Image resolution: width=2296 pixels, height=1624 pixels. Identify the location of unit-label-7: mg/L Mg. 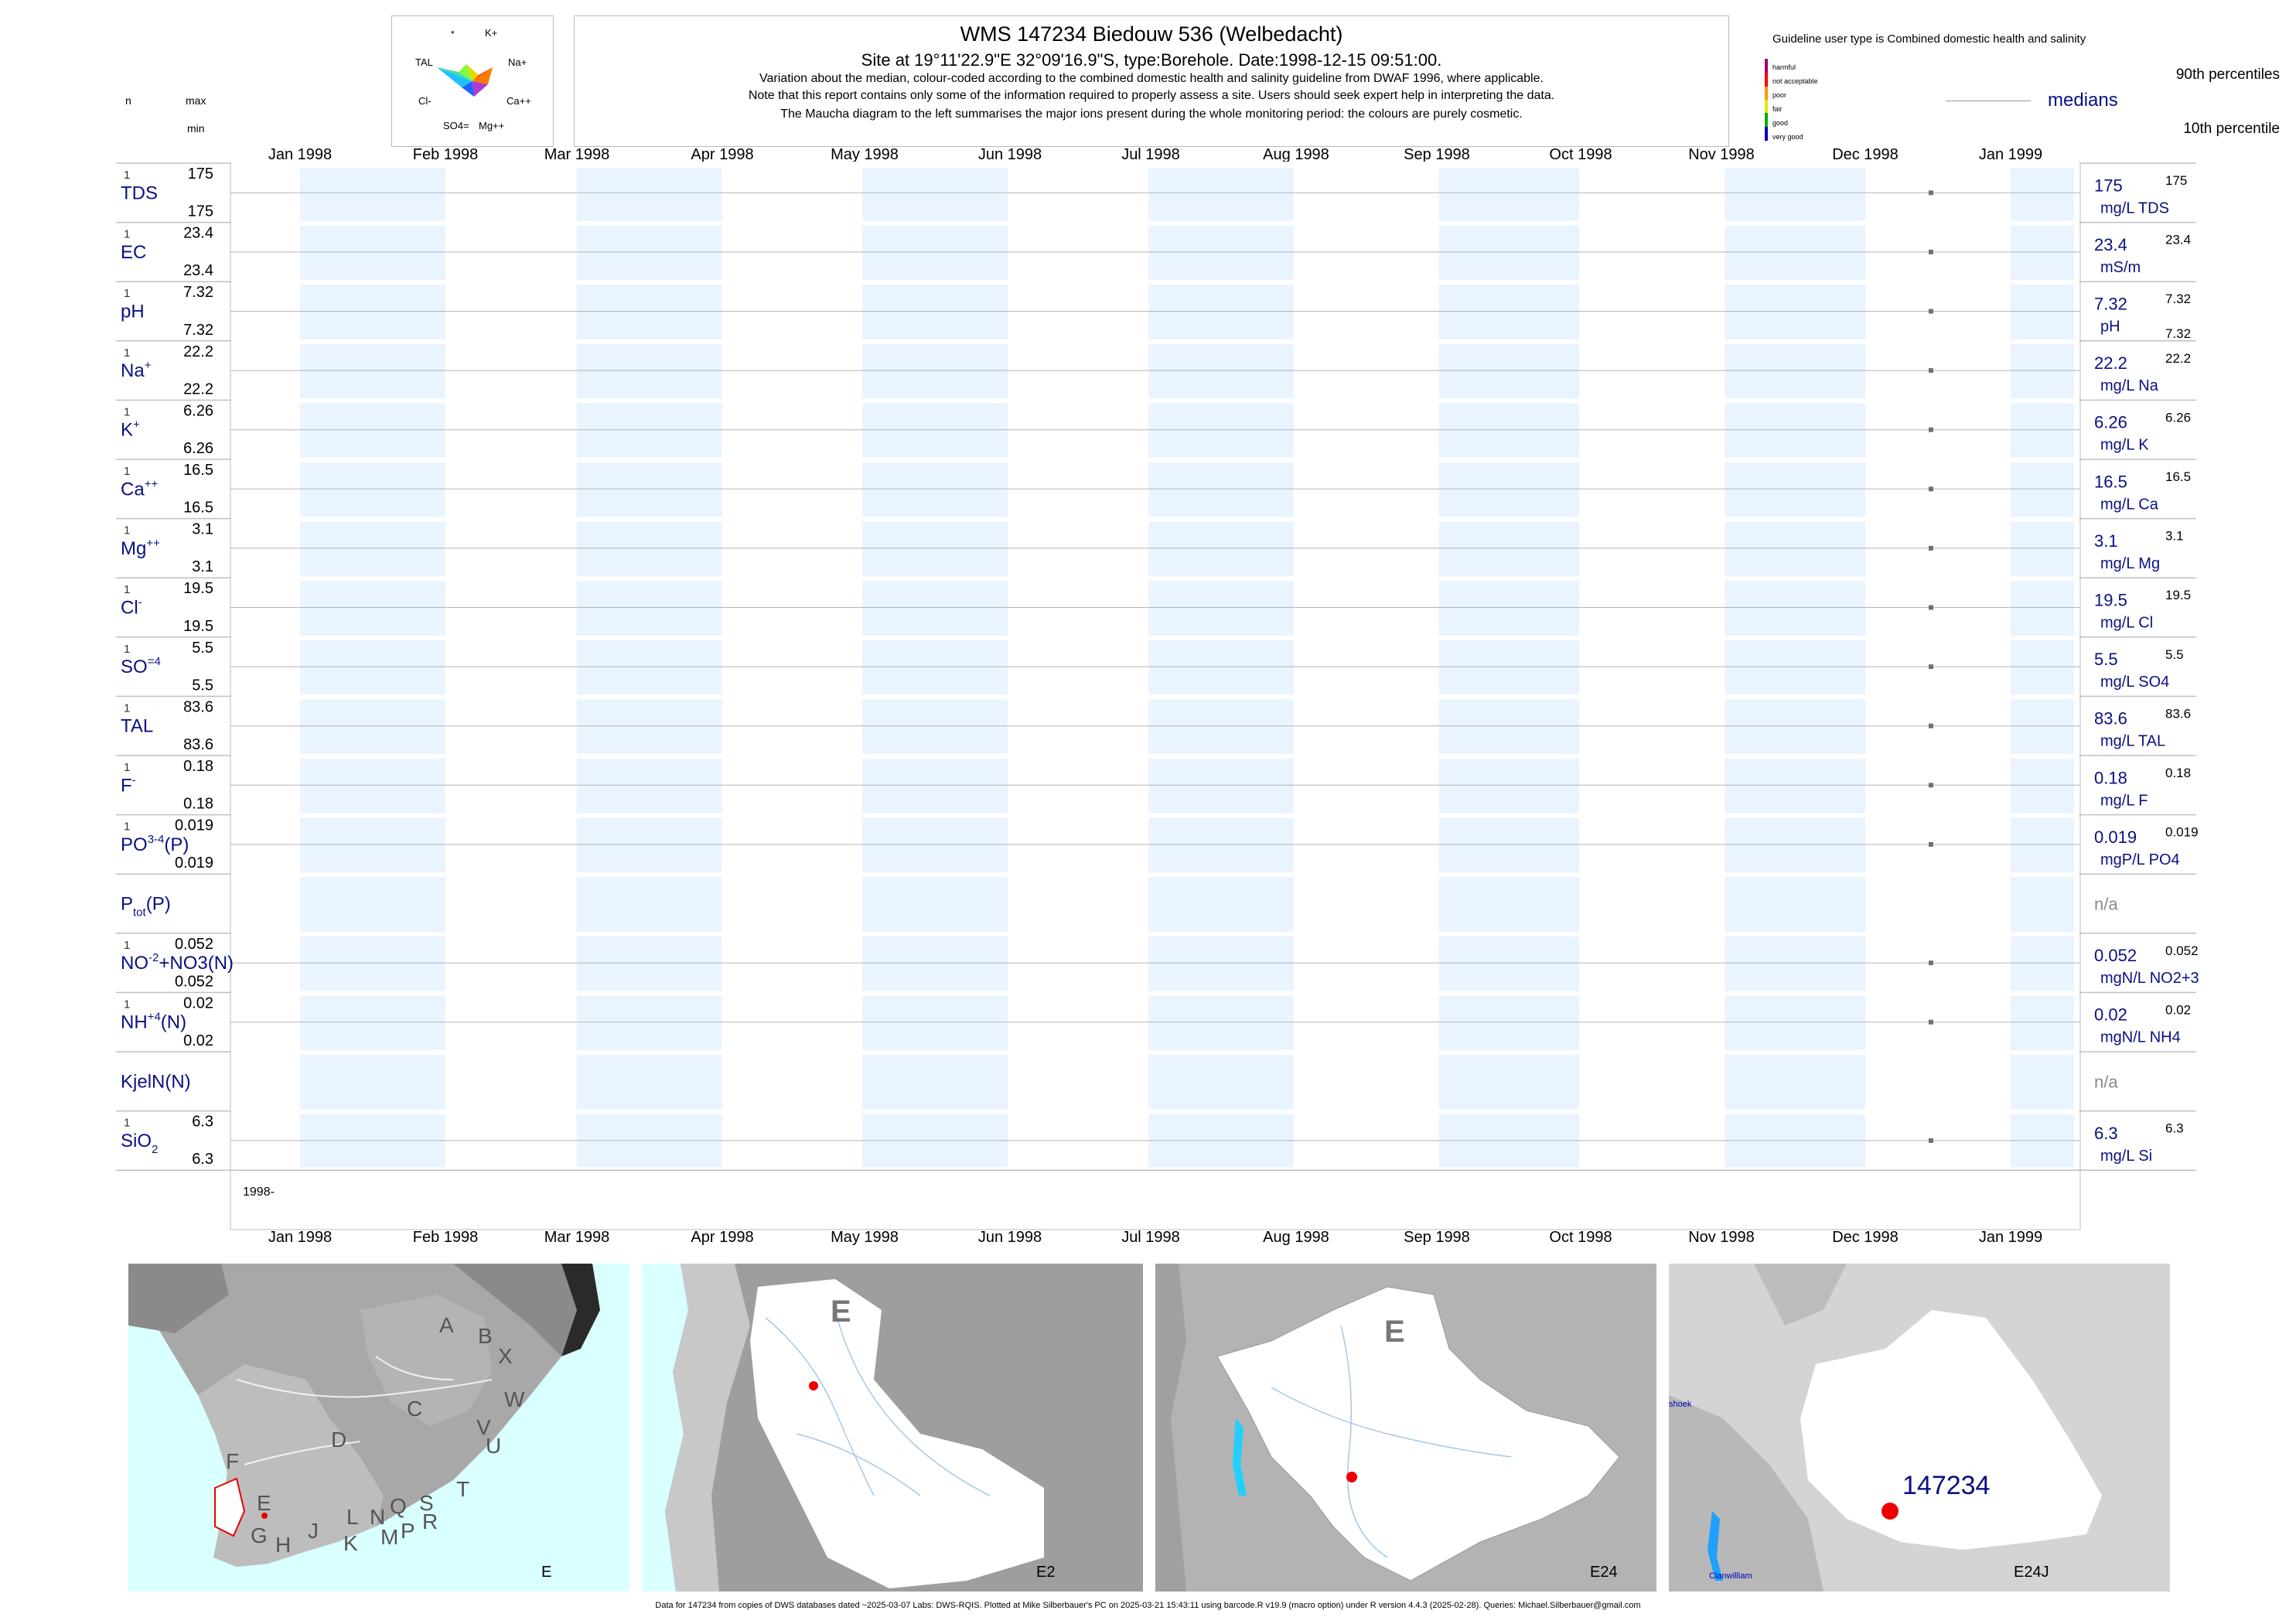
(2130, 563).